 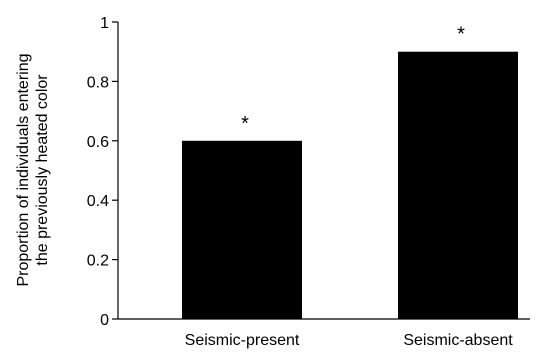 I want to click on bar-annotations: **, so click(x=353, y=79).